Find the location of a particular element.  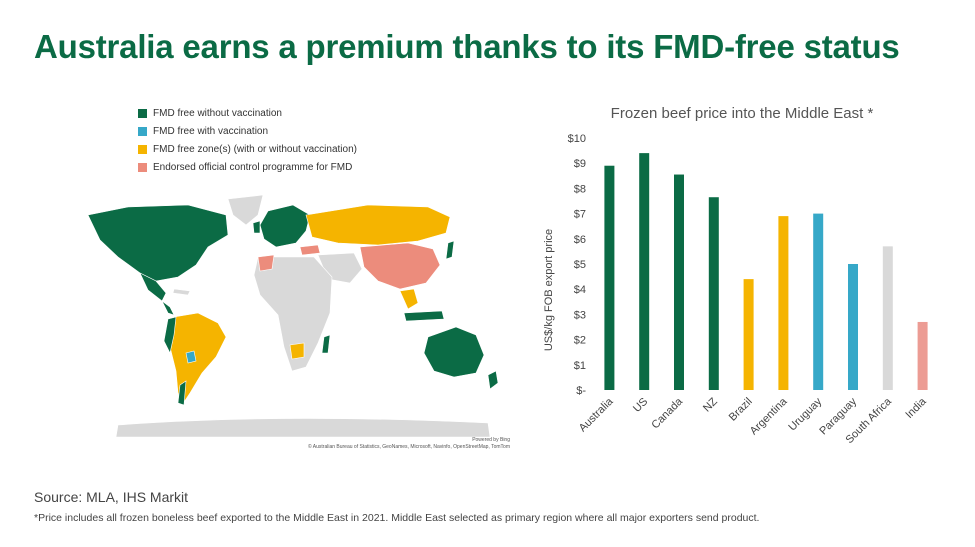

bar-paraguay is located at coordinates (853, 327).